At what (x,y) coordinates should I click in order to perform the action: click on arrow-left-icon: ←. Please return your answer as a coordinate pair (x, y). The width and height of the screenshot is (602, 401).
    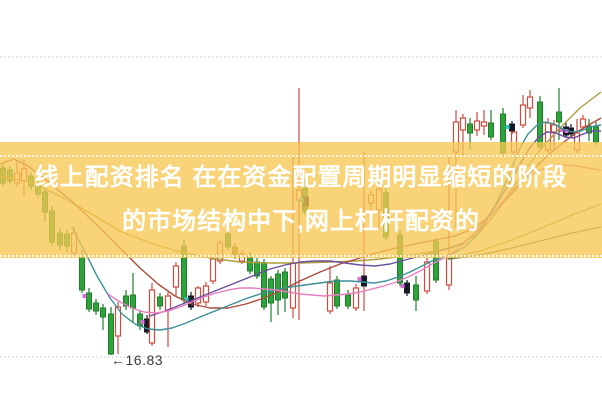
    Looking at the image, I should click on (118, 360).